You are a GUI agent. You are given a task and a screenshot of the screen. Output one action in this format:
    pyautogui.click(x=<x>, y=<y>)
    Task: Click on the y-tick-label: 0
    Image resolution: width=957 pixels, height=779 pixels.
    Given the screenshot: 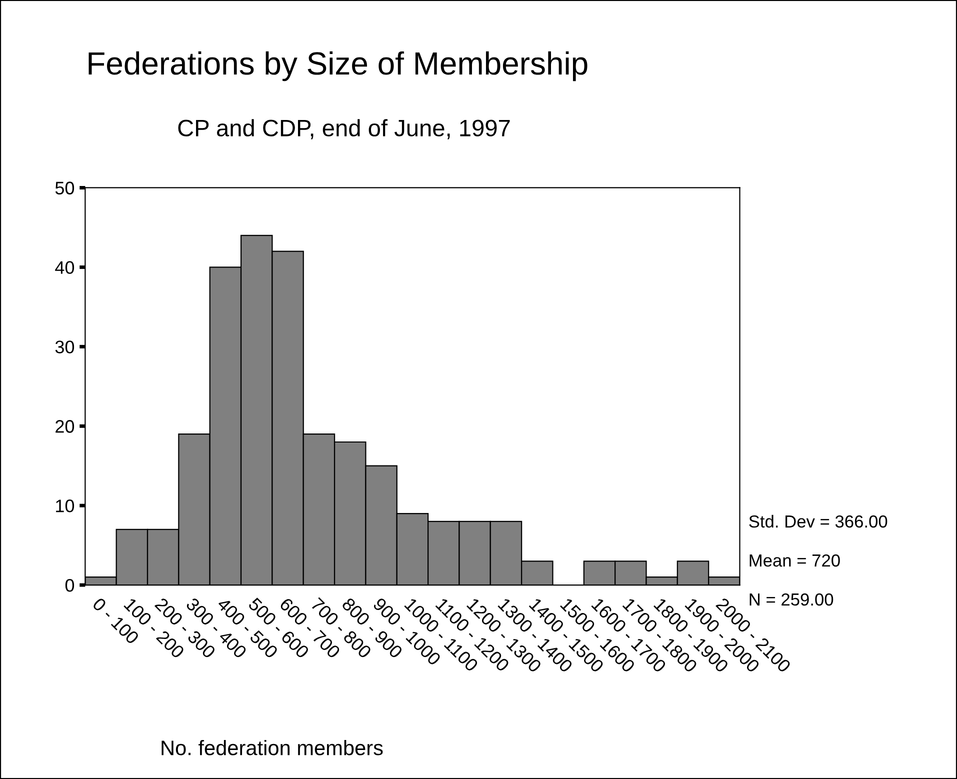 What is the action you would take?
    pyautogui.click(x=69, y=585)
    